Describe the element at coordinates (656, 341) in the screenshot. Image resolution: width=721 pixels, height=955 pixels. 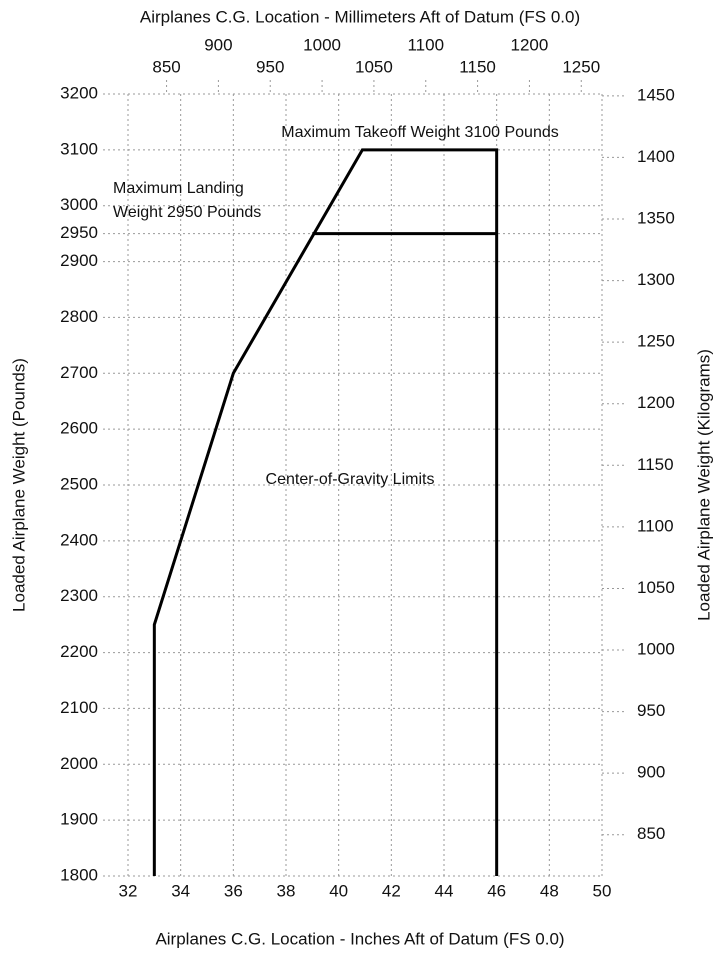
I see `y2-tick-label: 1250` at that location.